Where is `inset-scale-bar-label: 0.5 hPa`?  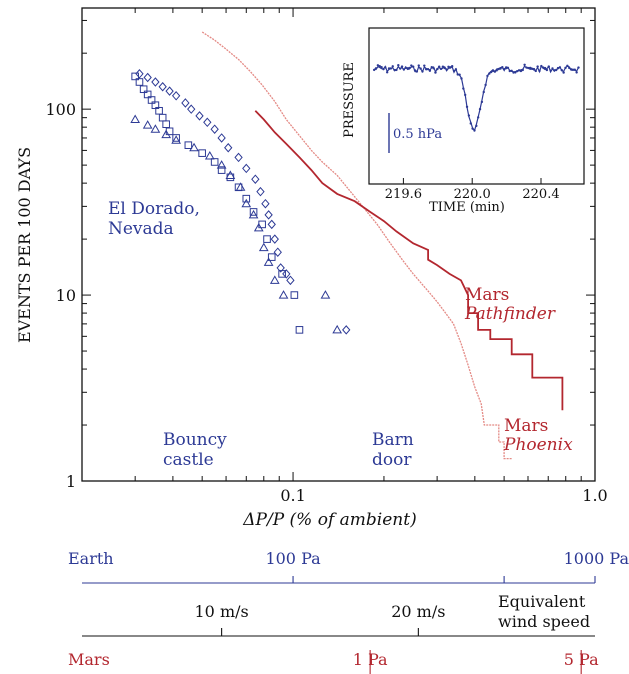 inset-scale-bar-label: 0.5 hPa is located at coordinates (417, 134).